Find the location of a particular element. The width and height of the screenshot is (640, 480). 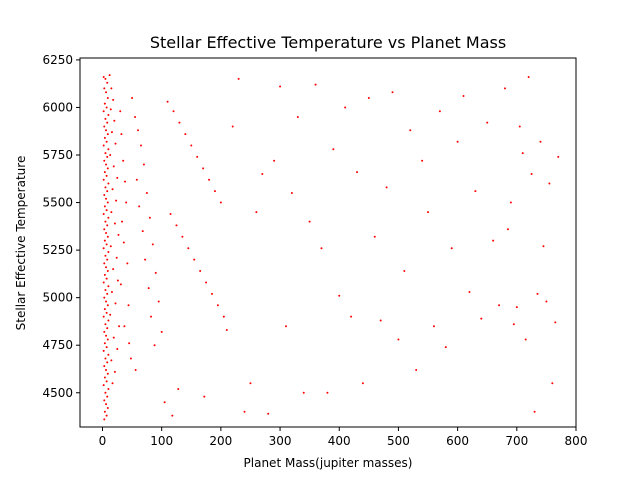

y-tick-label: 5750 is located at coordinates (57, 155).